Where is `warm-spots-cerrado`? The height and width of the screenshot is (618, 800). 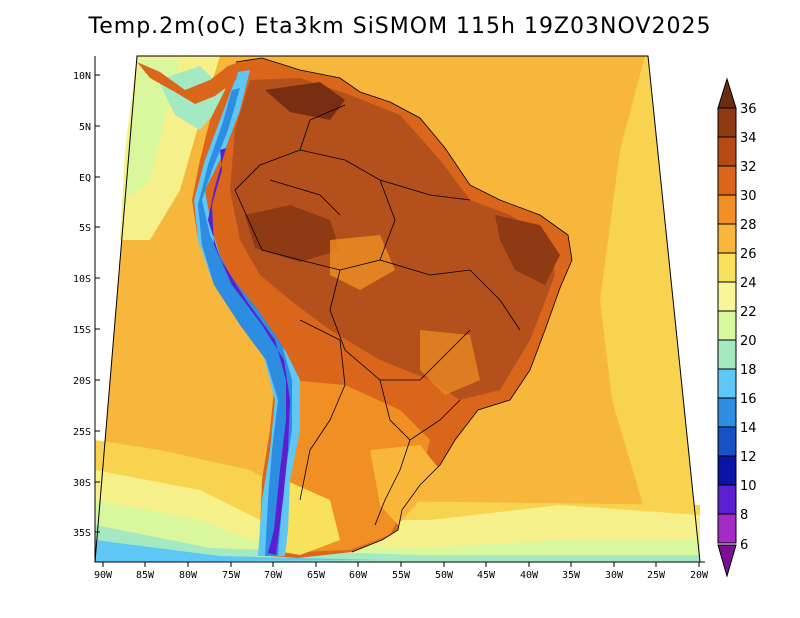 warm-spots-cerrado is located at coordinates (362, 262).